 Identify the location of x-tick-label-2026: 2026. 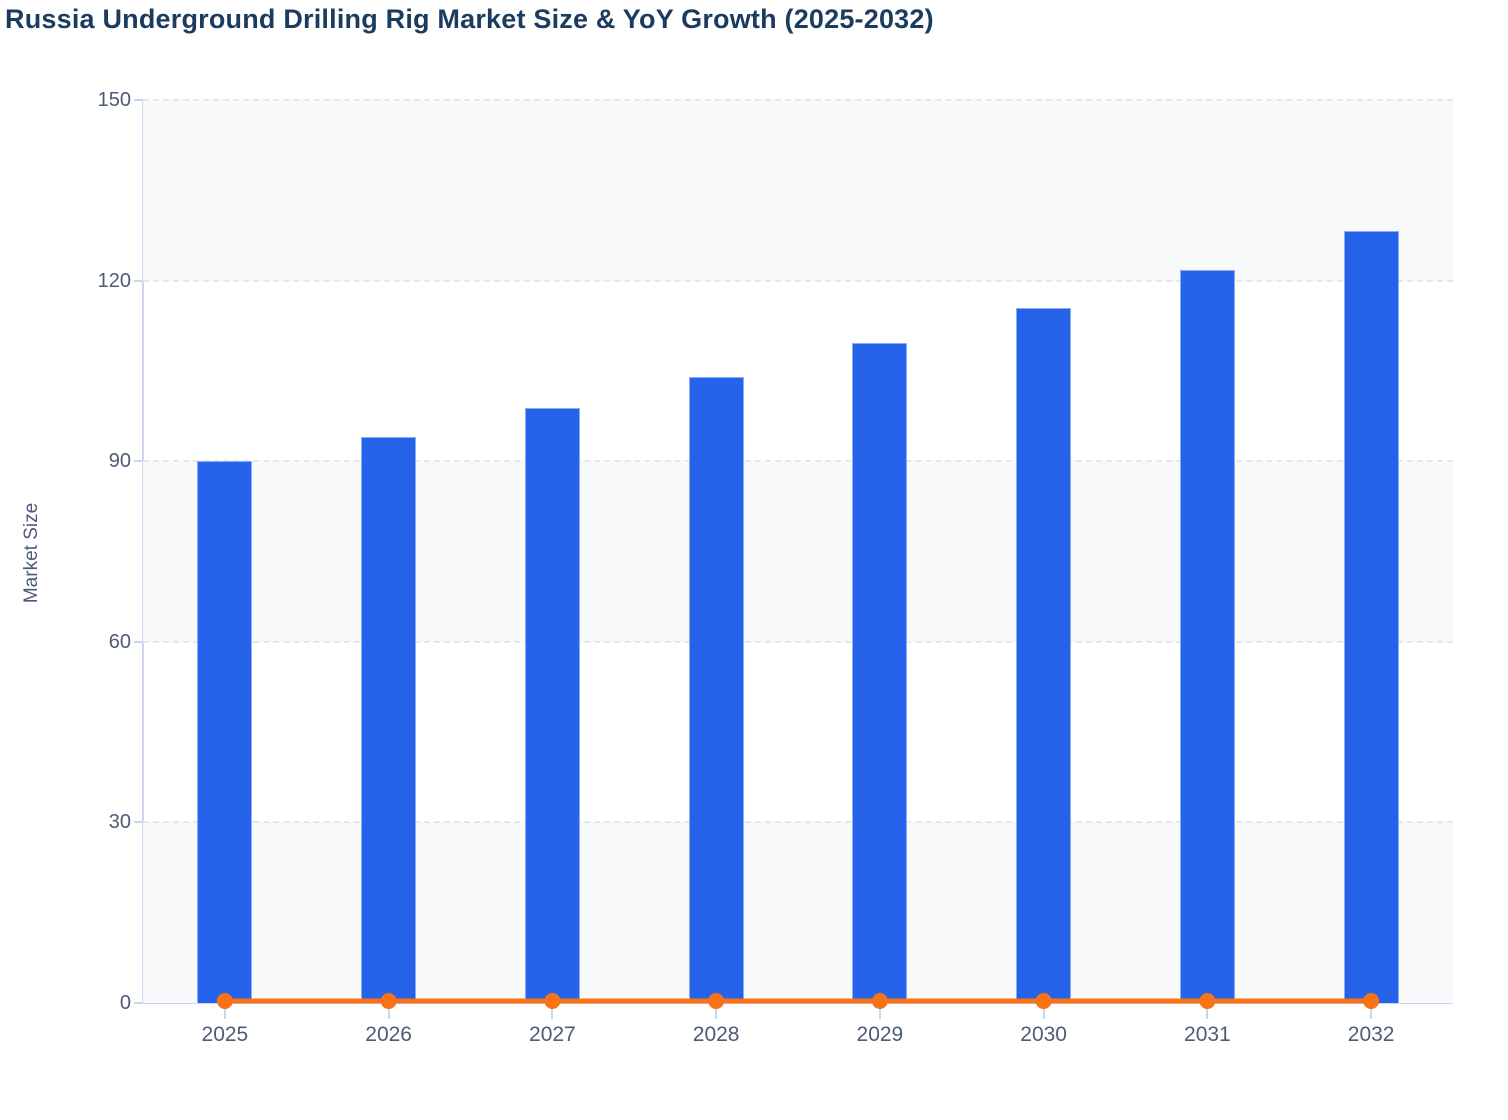
(388, 1034).